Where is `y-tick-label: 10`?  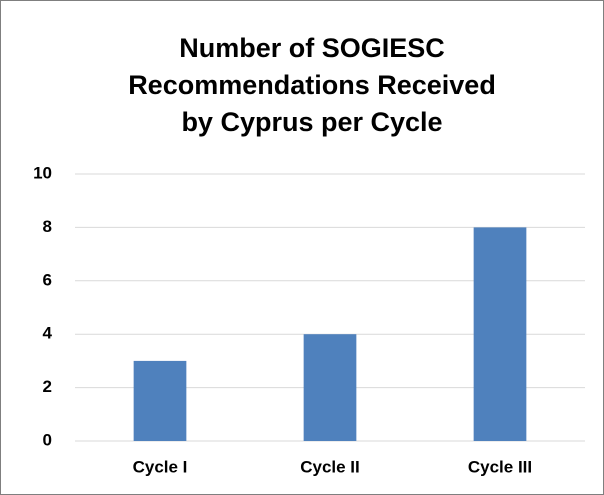
y-tick-label: 10 is located at coordinates (42, 172).